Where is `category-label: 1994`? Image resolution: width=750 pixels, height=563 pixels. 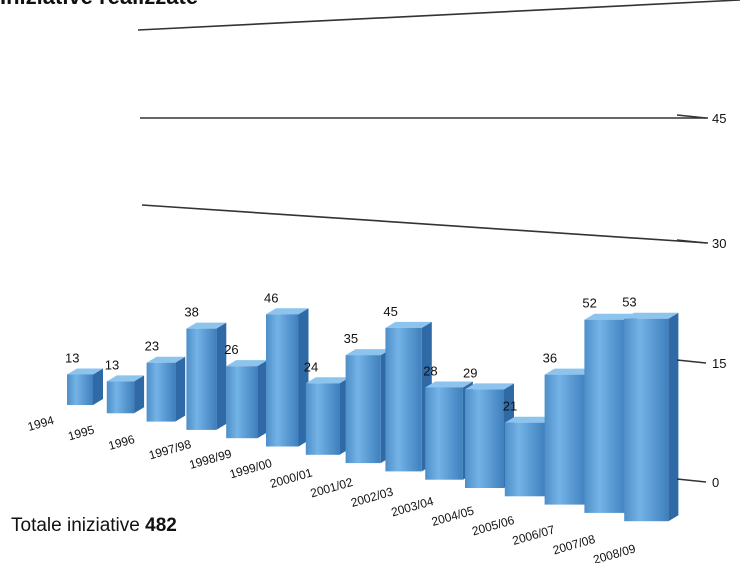 category-label: 1994 is located at coordinates (41, 423).